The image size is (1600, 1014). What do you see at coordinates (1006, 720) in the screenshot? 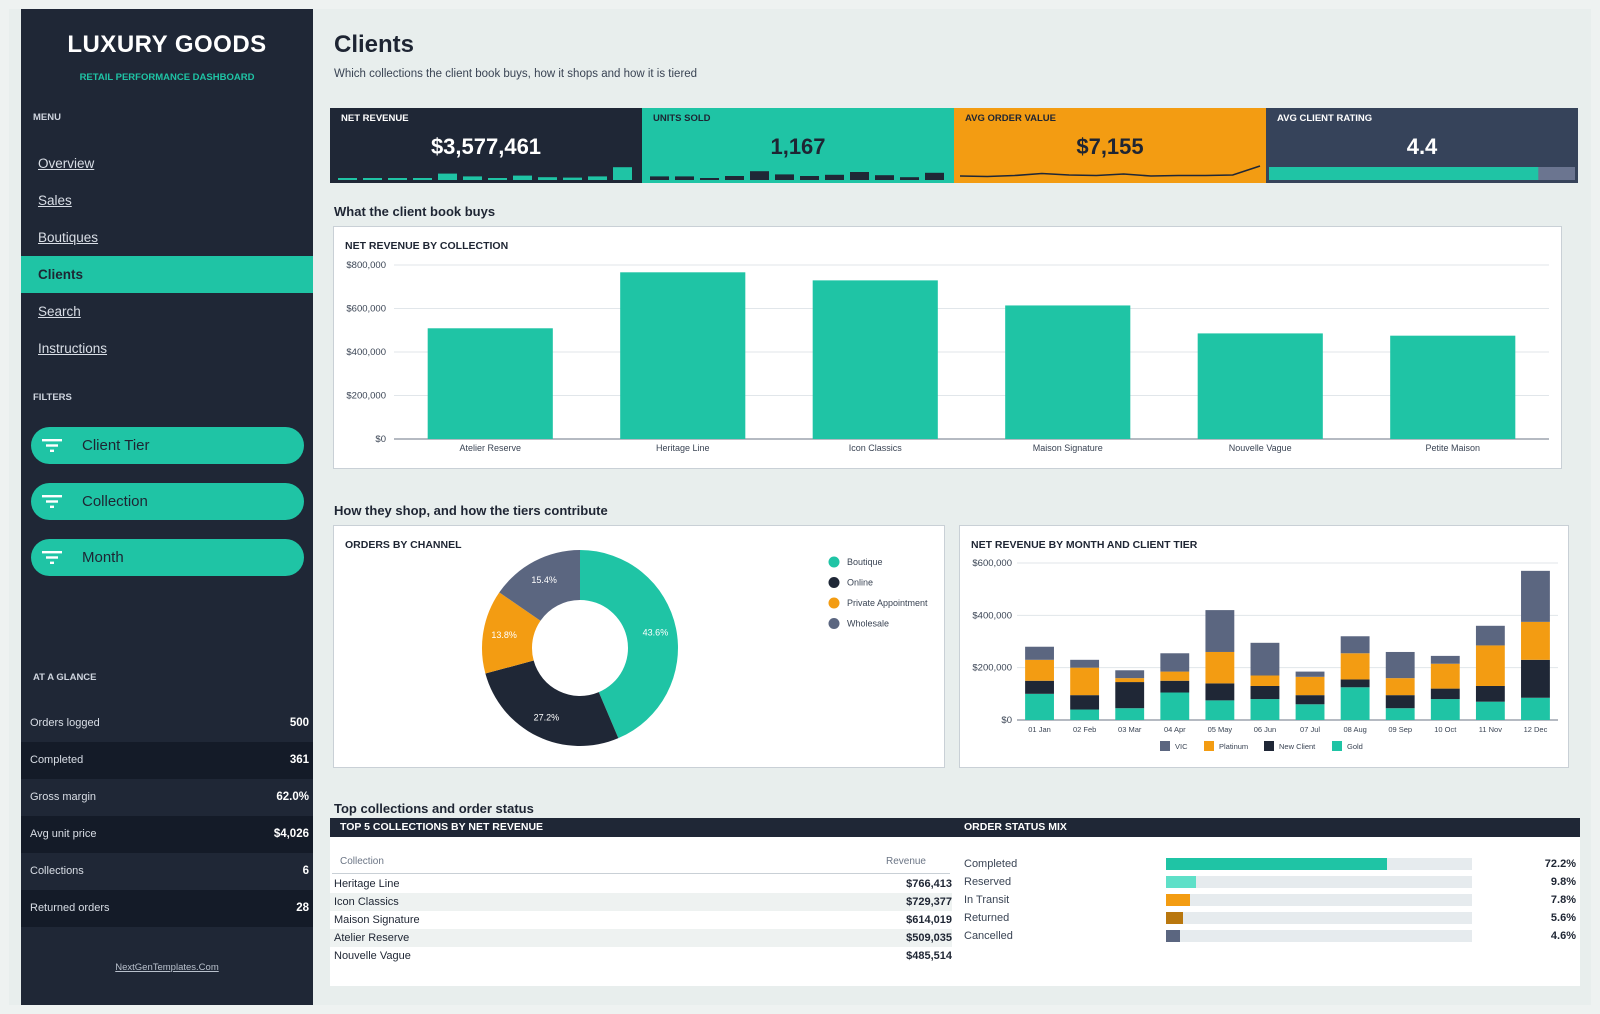
I see `y-tick-label: $0` at bounding box center [1006, 720].